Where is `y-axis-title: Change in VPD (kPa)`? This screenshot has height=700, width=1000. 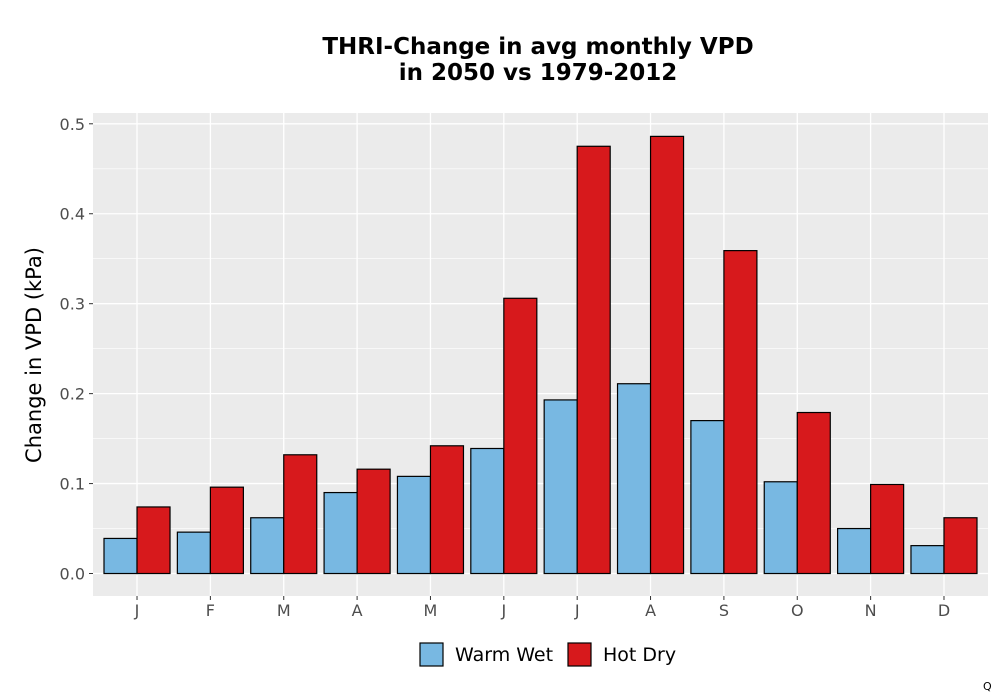 y-axis-title: Change in VPD (kPa) is located at coordinates (34, 355).